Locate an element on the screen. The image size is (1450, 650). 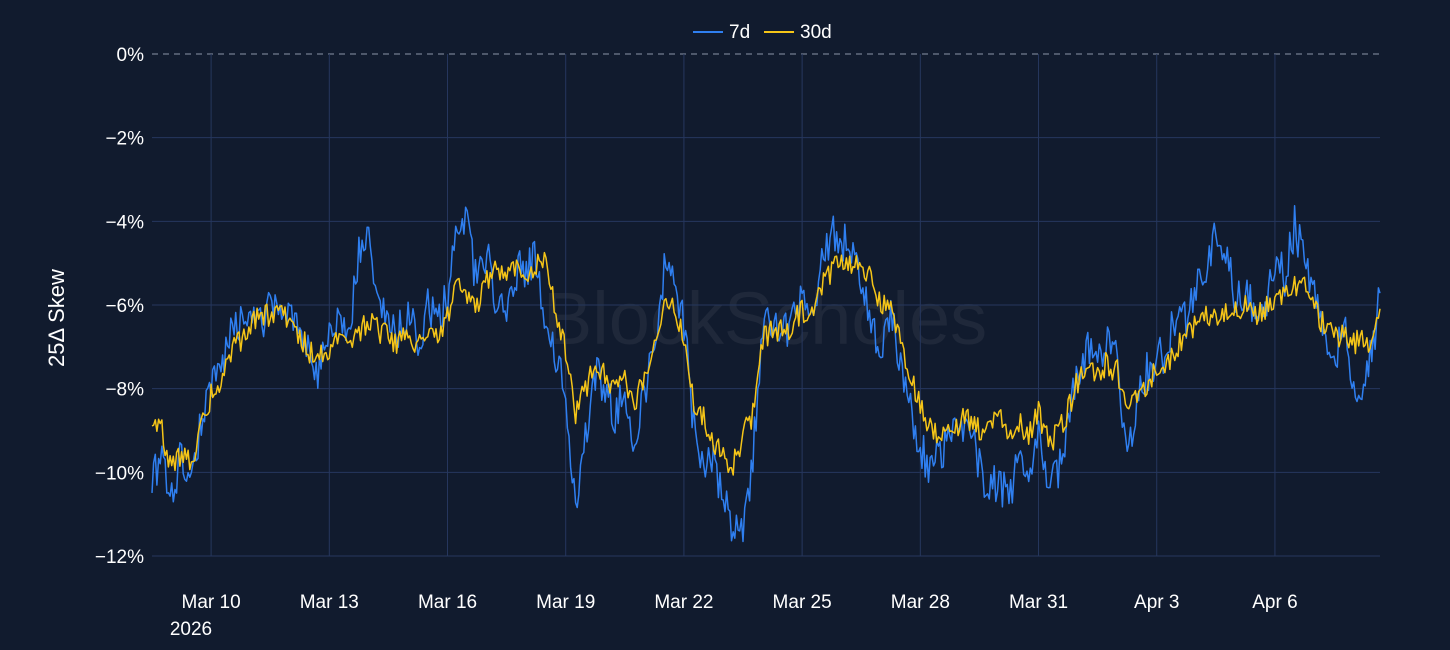
legend-item-7d: 7d is located at coordinates (721, 32).